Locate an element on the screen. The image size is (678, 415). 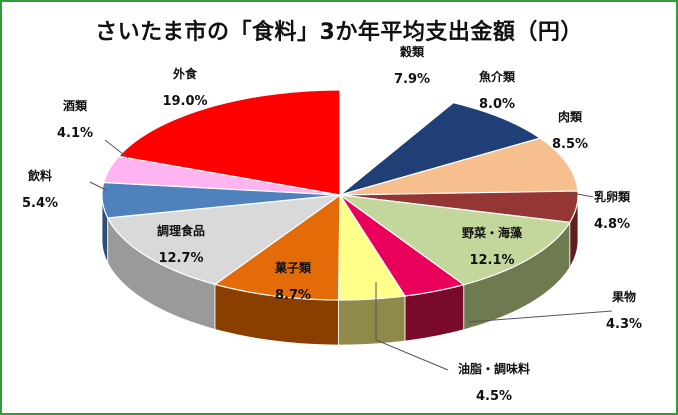
slice-label-value-2: 8.5% is located at coordinates (570, 144).